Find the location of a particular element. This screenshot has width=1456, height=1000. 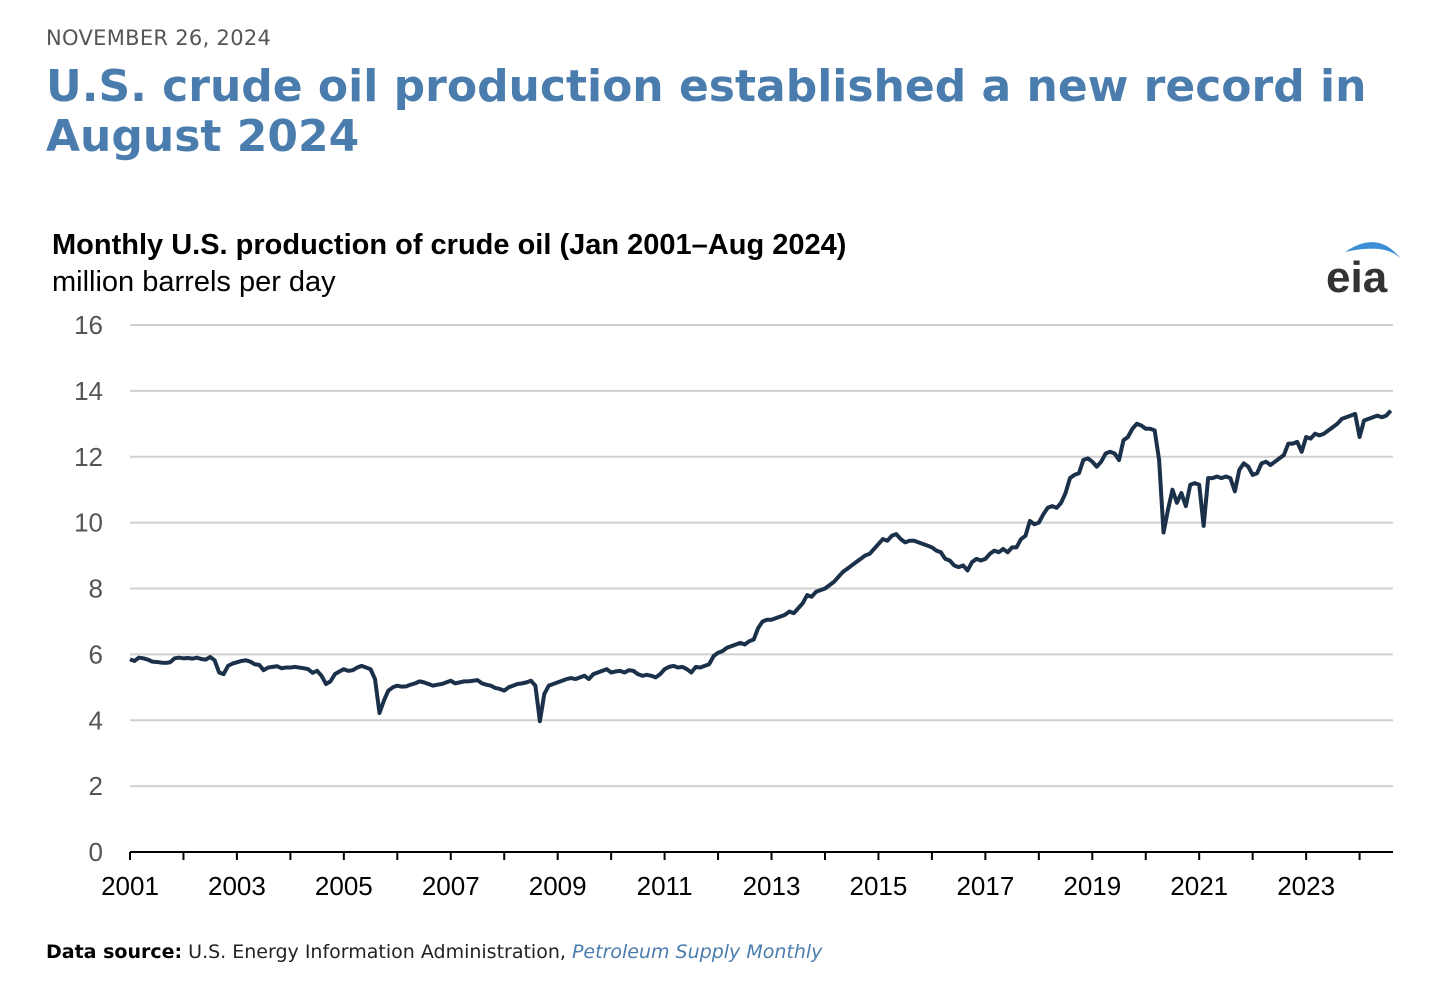

y-tick-label: 8 is located at coordinates (96, 589).